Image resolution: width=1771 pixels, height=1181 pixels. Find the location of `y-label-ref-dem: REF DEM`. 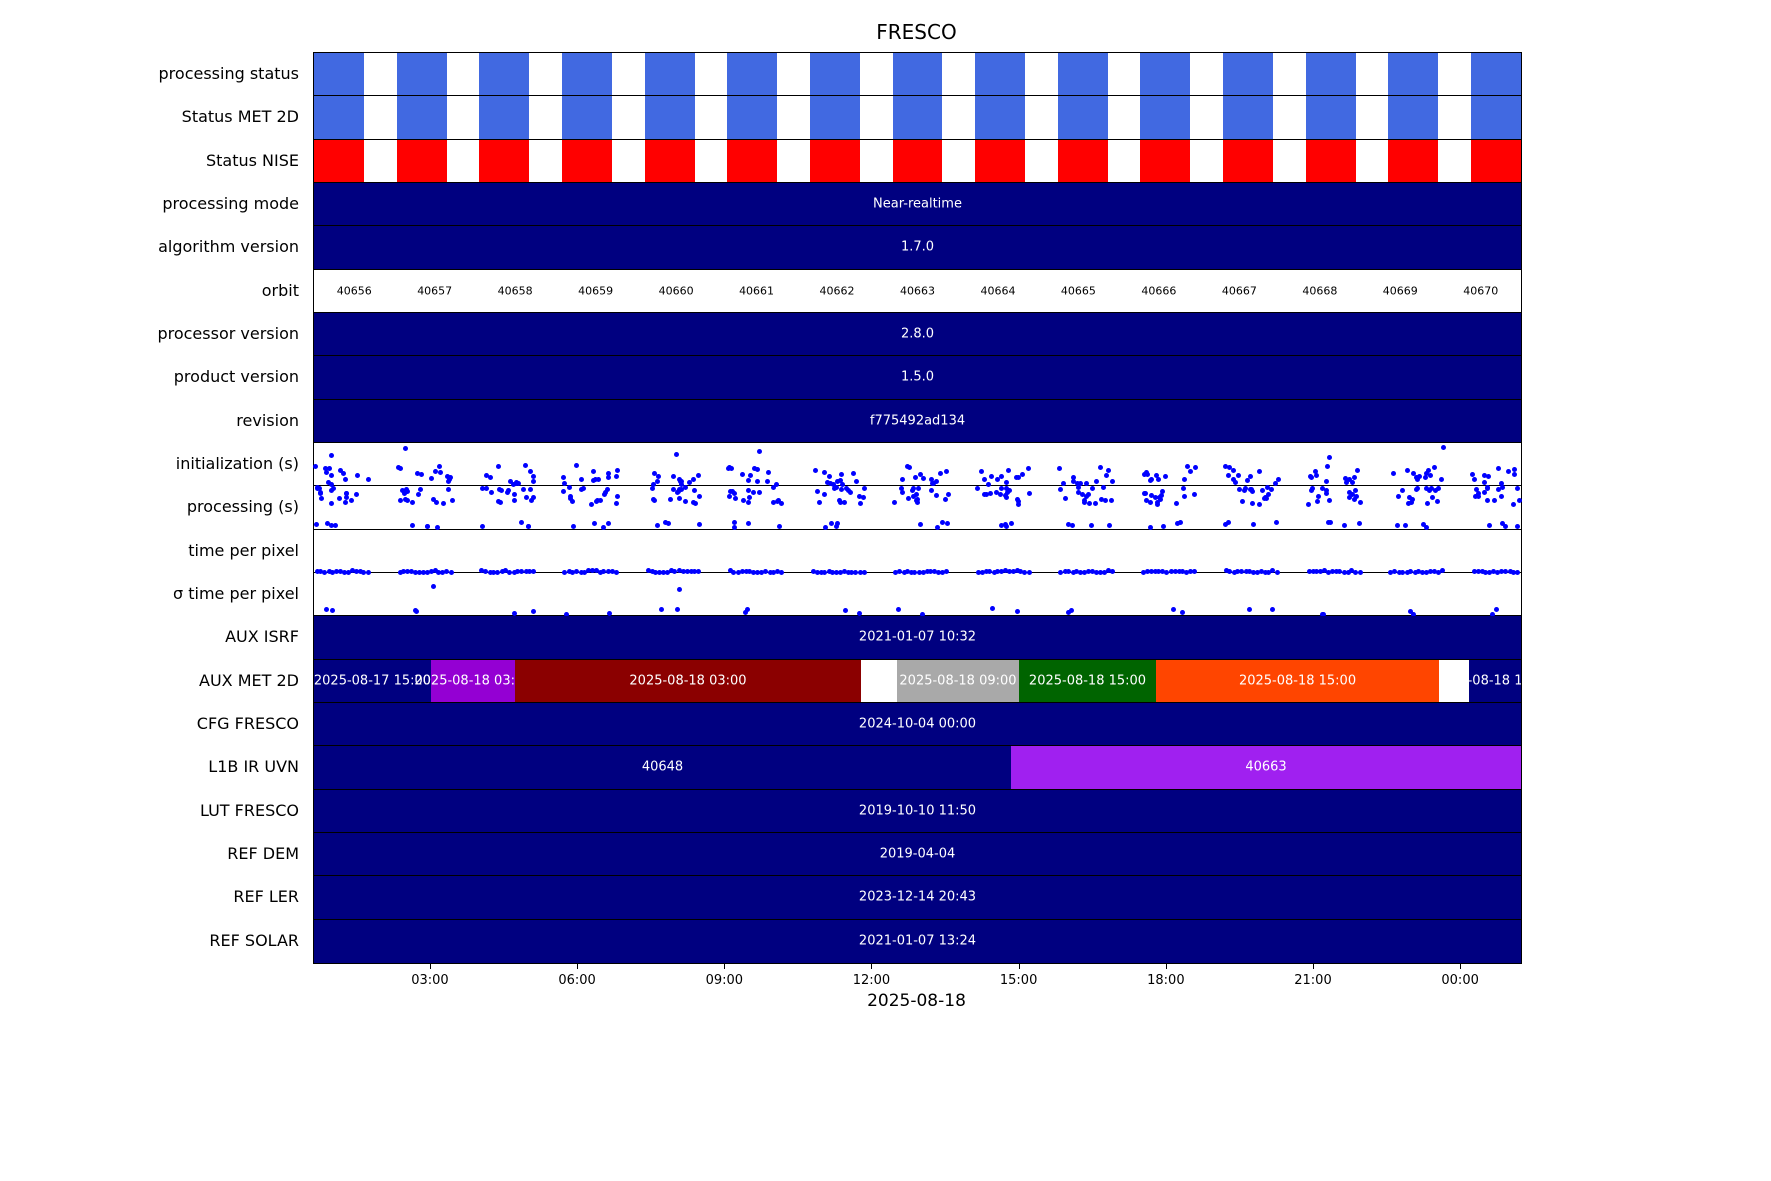

y-label-ref-dem: REF DEM is located at coordinates (263, 853).